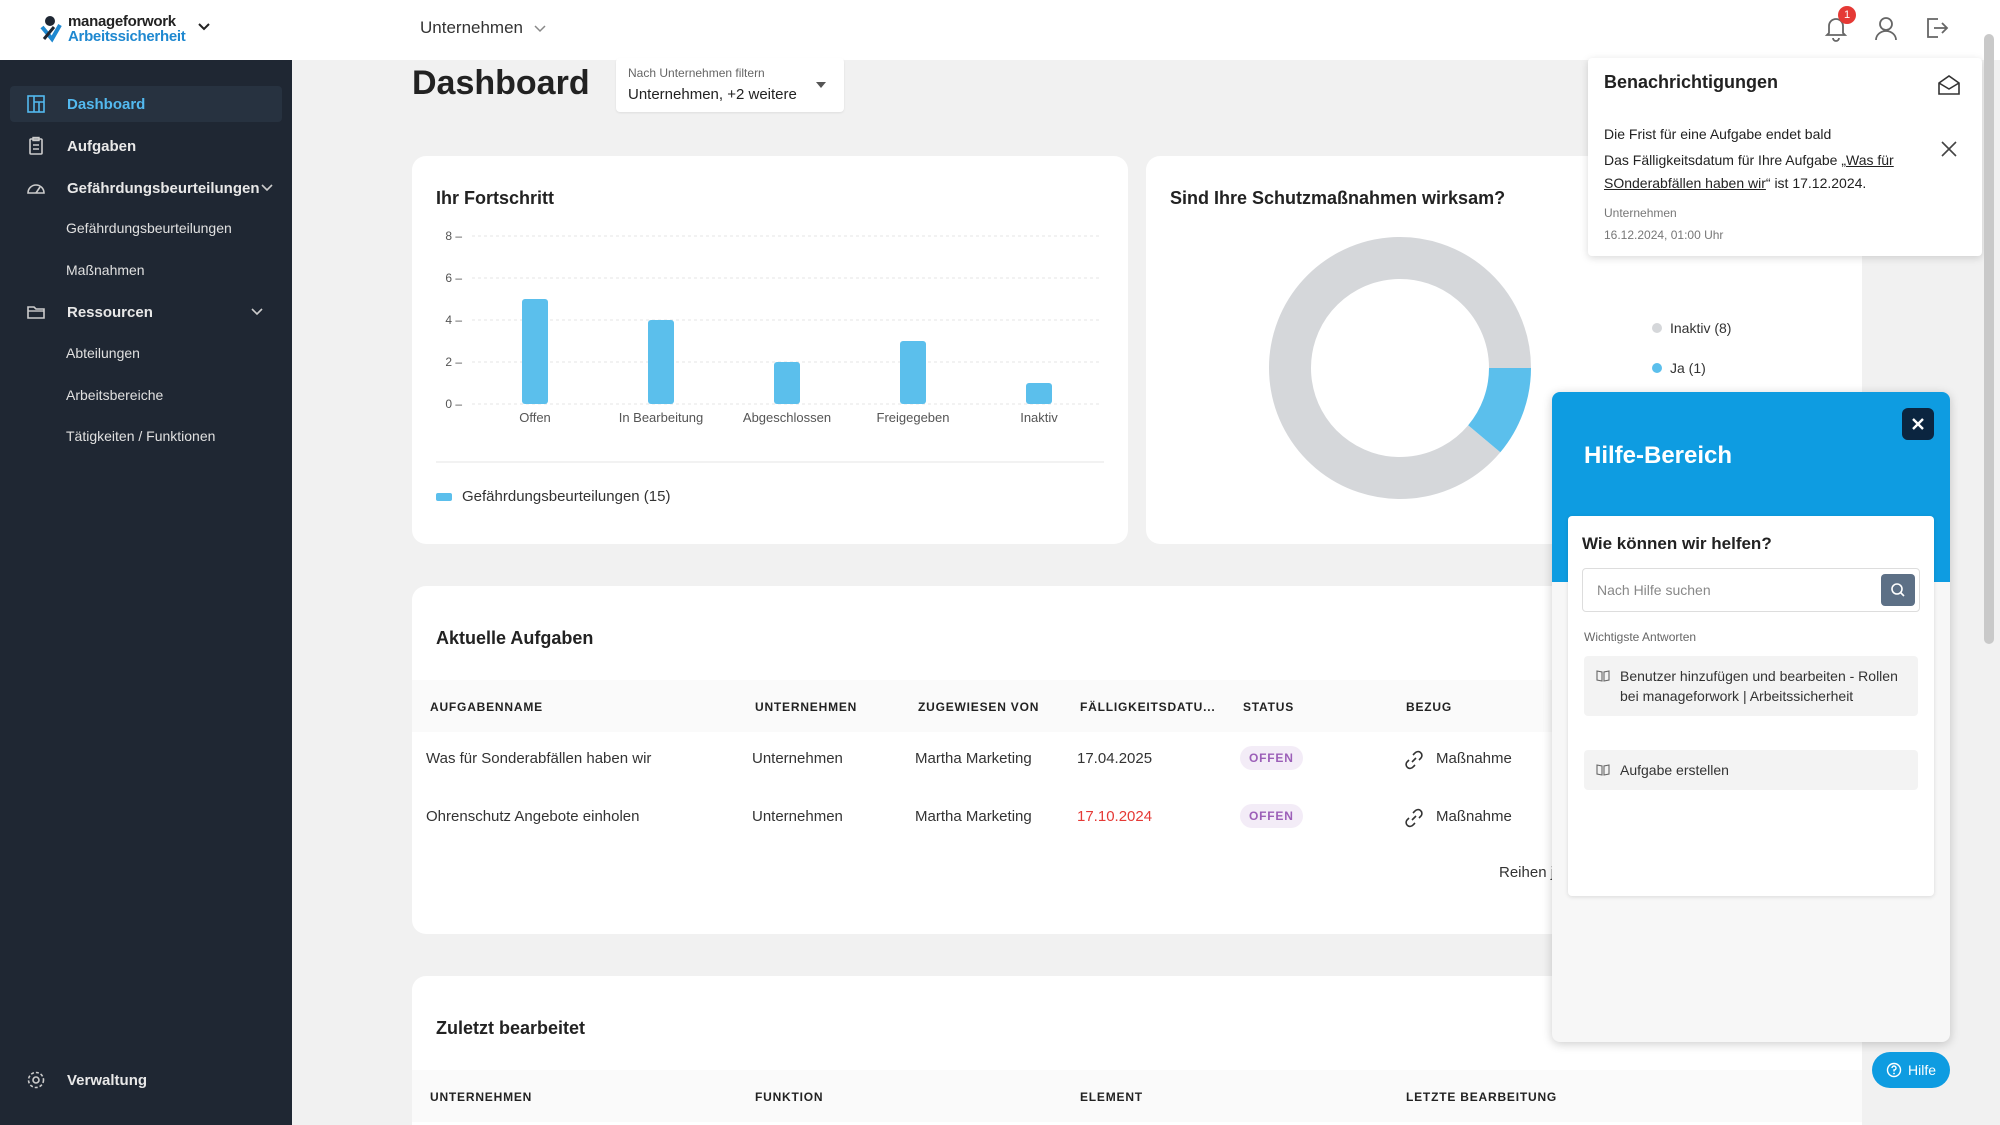 Image resolution: width=2000 pixels, height=1125 pixels. I want to click on x-tick-label: Inaktiv, so click(1039, 417).